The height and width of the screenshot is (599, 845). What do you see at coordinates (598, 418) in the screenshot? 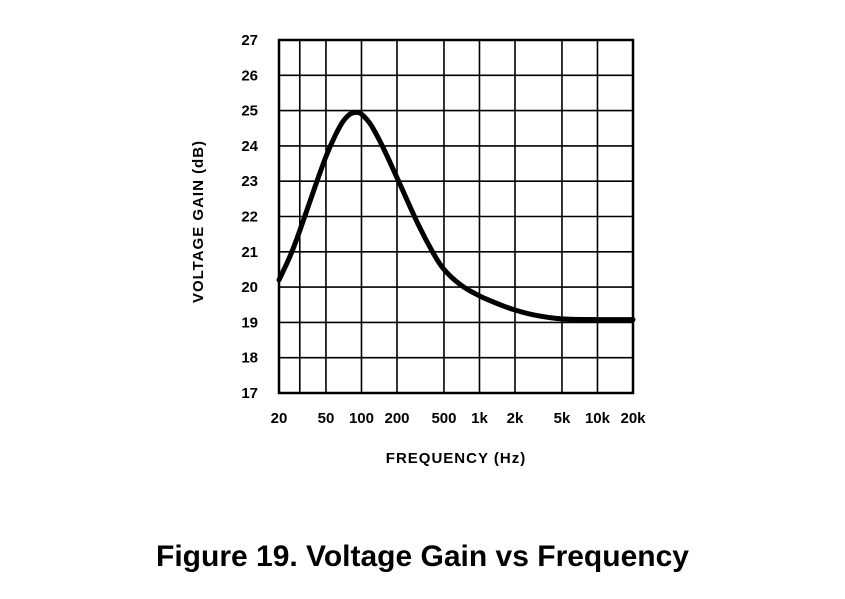
I see `x-tick-label: 10k` at bounding box center [598, 418].